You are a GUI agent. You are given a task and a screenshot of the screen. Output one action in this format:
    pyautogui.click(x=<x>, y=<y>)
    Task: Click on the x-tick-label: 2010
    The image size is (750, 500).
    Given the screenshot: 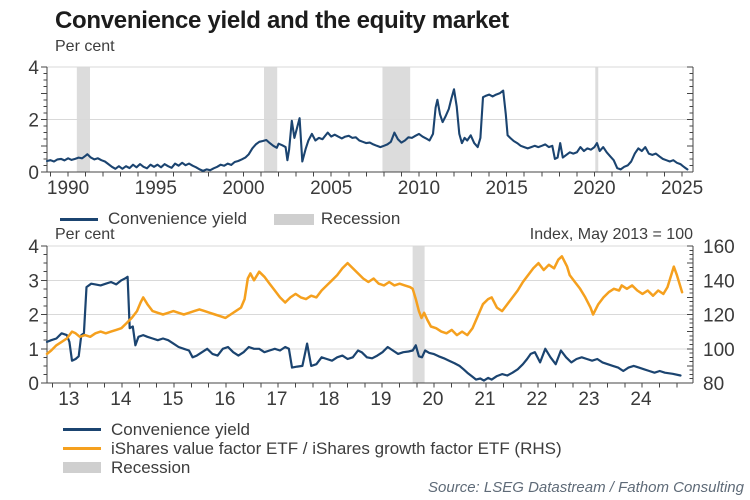 What is the action you would take?
    pyautogui.click(x=419, y=188)
    